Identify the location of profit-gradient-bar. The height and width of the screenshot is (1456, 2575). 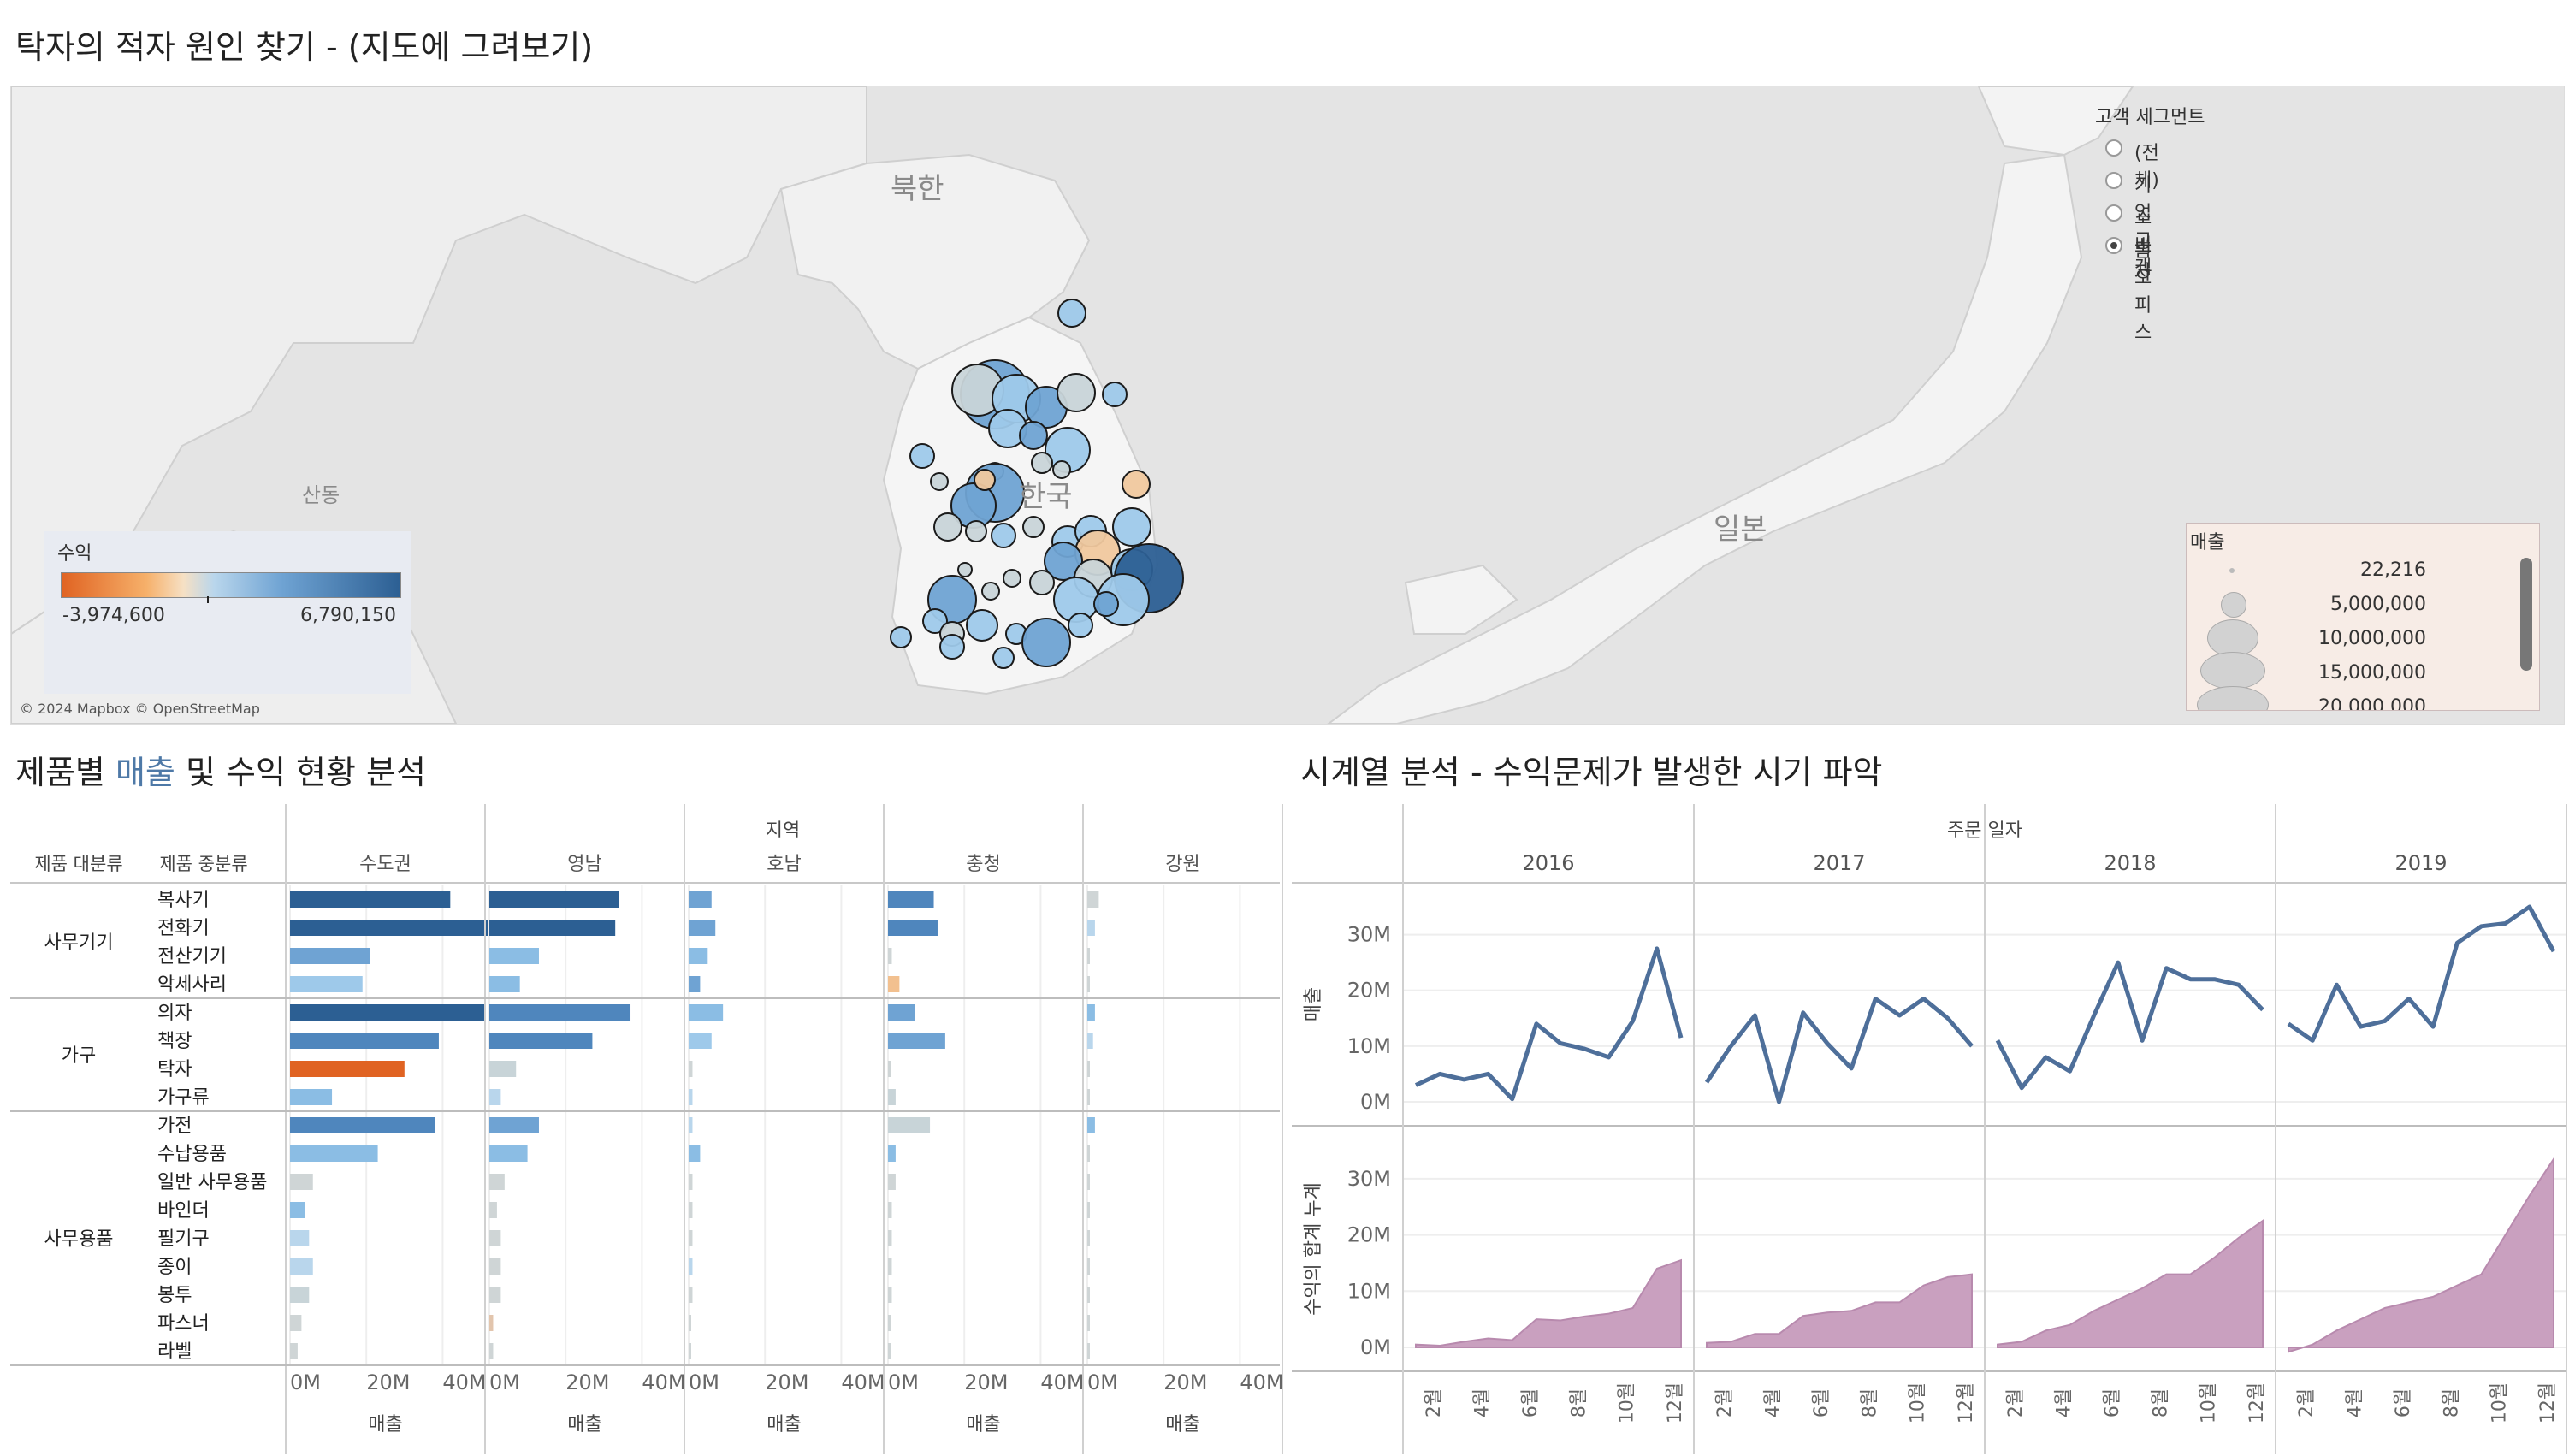
(231, 585).